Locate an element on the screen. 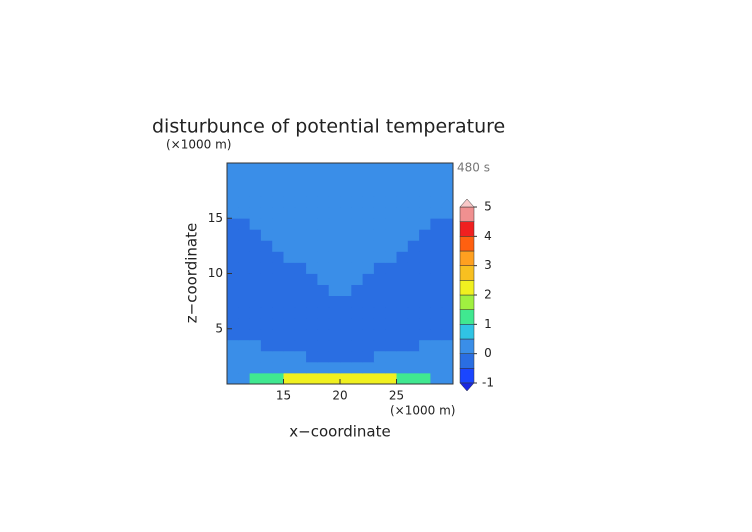 The image size is (752, 532). colorbar-over is located at coordinates (467, 203).